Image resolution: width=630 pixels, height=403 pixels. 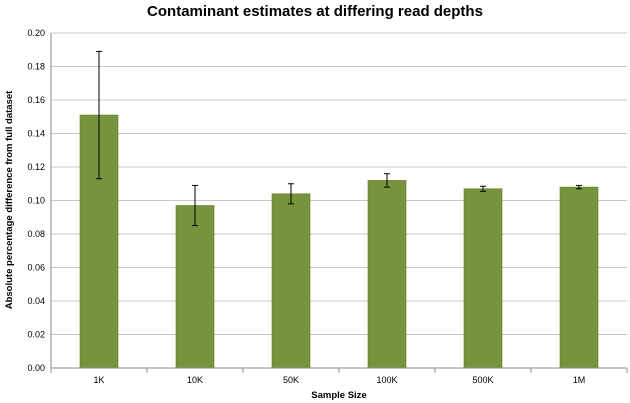 What do you see at coordinates (98, 380) in the screenshot?
I see `x-tick-label: 1K` at bounding box center [98, 380].